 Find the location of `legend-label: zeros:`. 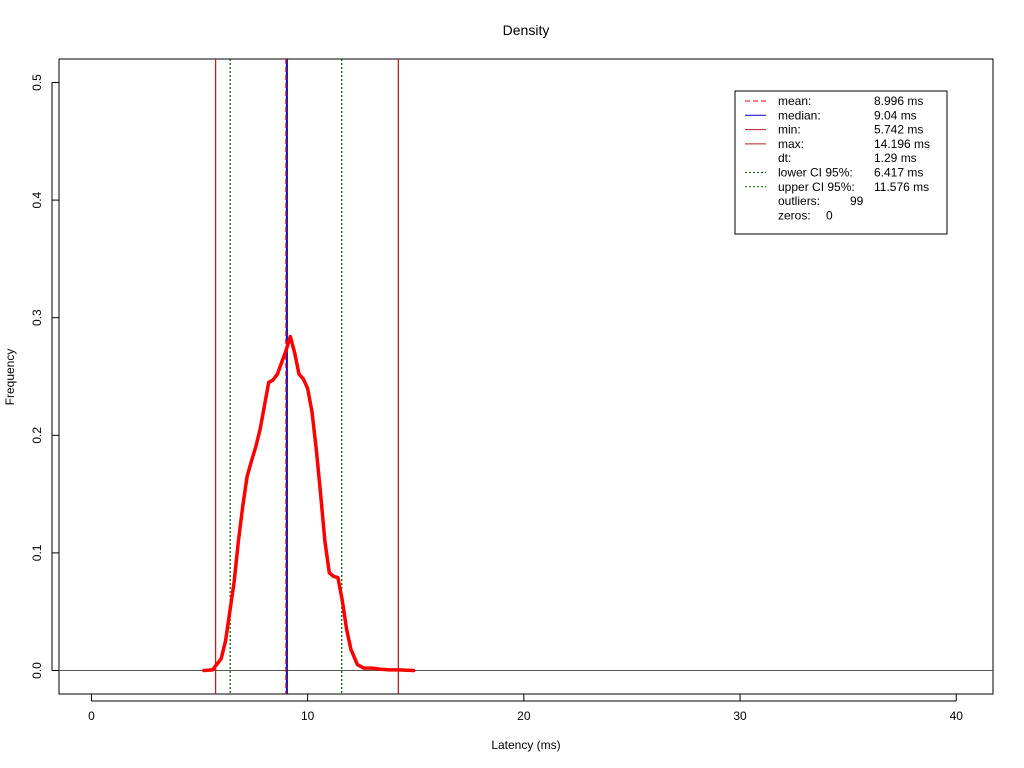

legend-label: zeros: is located at coordinates (794, 215).